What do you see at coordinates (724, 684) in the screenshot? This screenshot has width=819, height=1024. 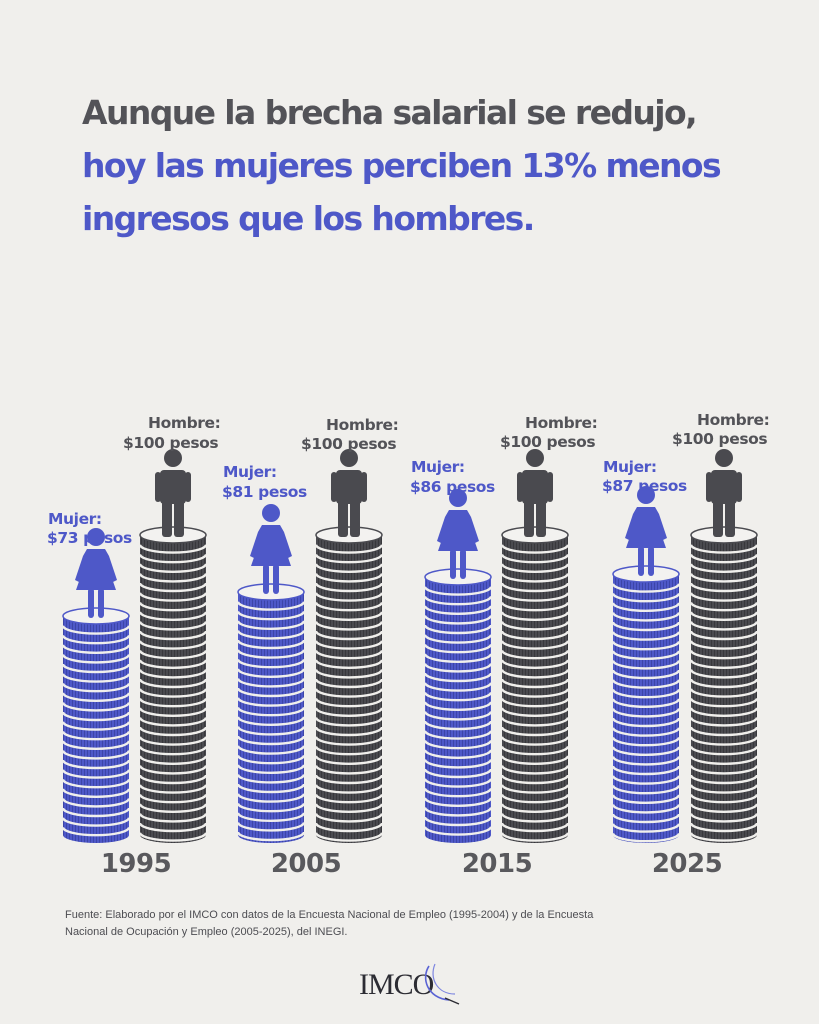 I see `coin-stack-hombre-2025` at bounding box center [724, 684].